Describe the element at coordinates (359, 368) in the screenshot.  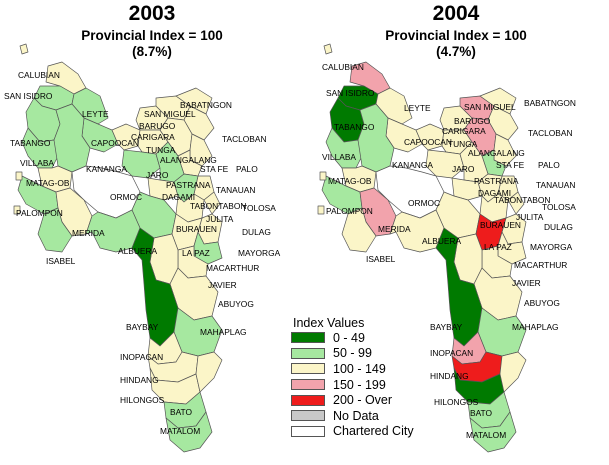
I see `legend-label: 100 - 149` at that location.